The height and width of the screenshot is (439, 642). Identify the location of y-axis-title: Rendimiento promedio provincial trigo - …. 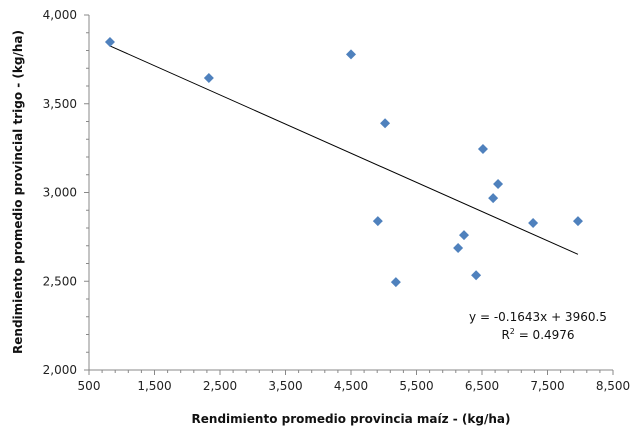
(18, 192).